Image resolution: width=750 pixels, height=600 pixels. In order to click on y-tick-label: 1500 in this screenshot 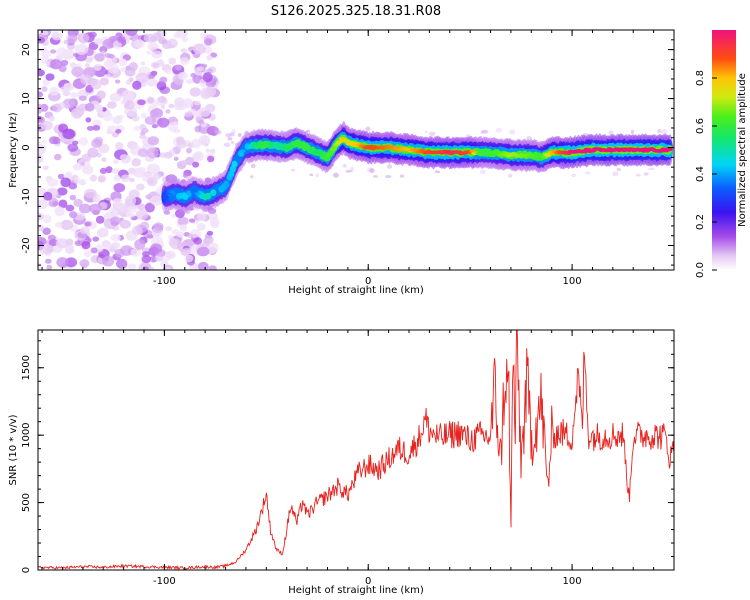, I will do `click(26, 367)`.